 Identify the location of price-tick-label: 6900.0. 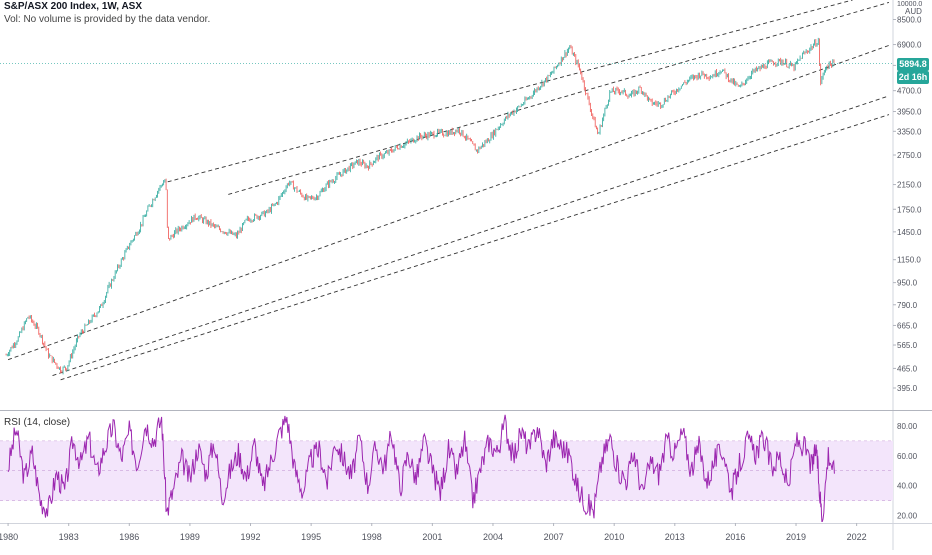
(909, 45).